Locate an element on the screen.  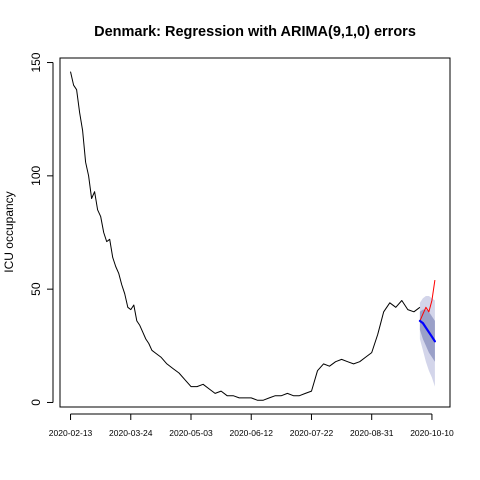
y-axis: 0 50 100 150 is located at coordinates (41, 229).